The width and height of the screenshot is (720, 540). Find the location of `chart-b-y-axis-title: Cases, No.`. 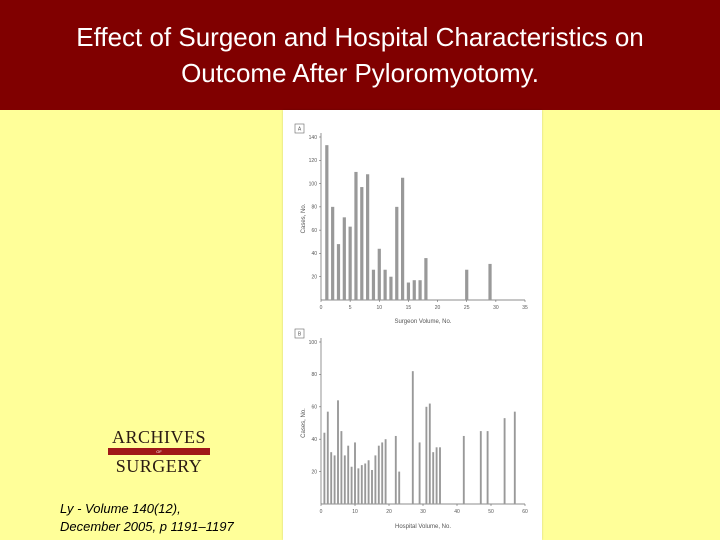

chart-b-y-axis-title: Cases, No. is located at coordinates (304, 423).